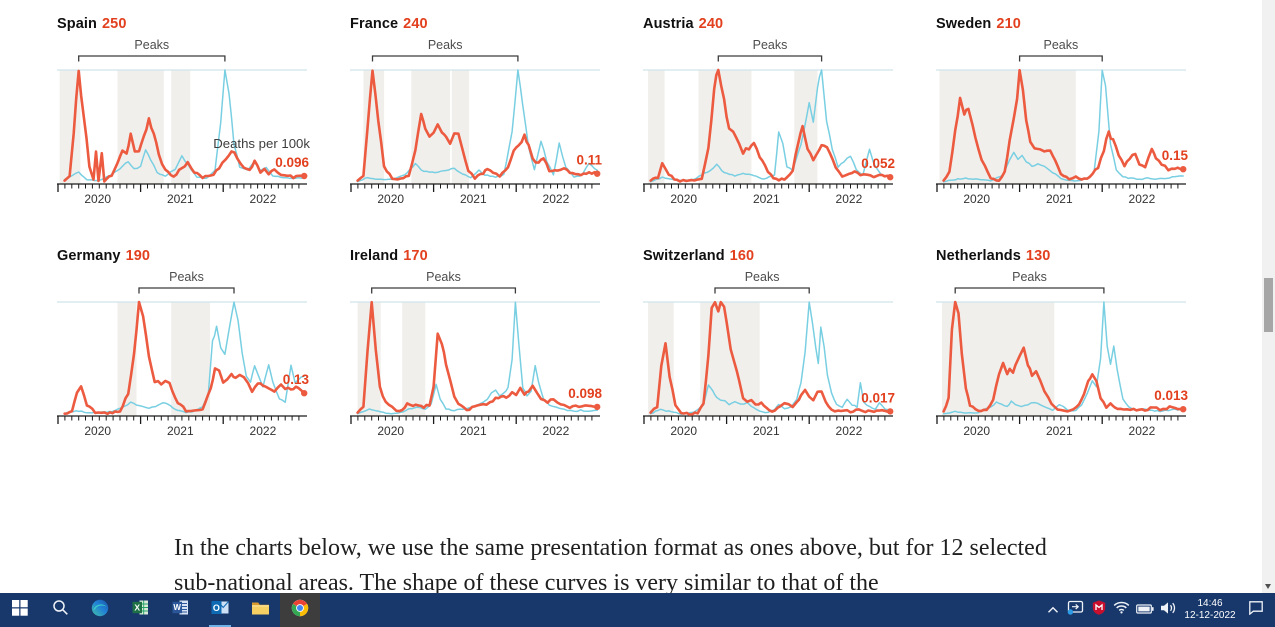 The width and height of the screenshot is (1275, 627). I want to click on end-value-label: 0.098, so click(585, 393).